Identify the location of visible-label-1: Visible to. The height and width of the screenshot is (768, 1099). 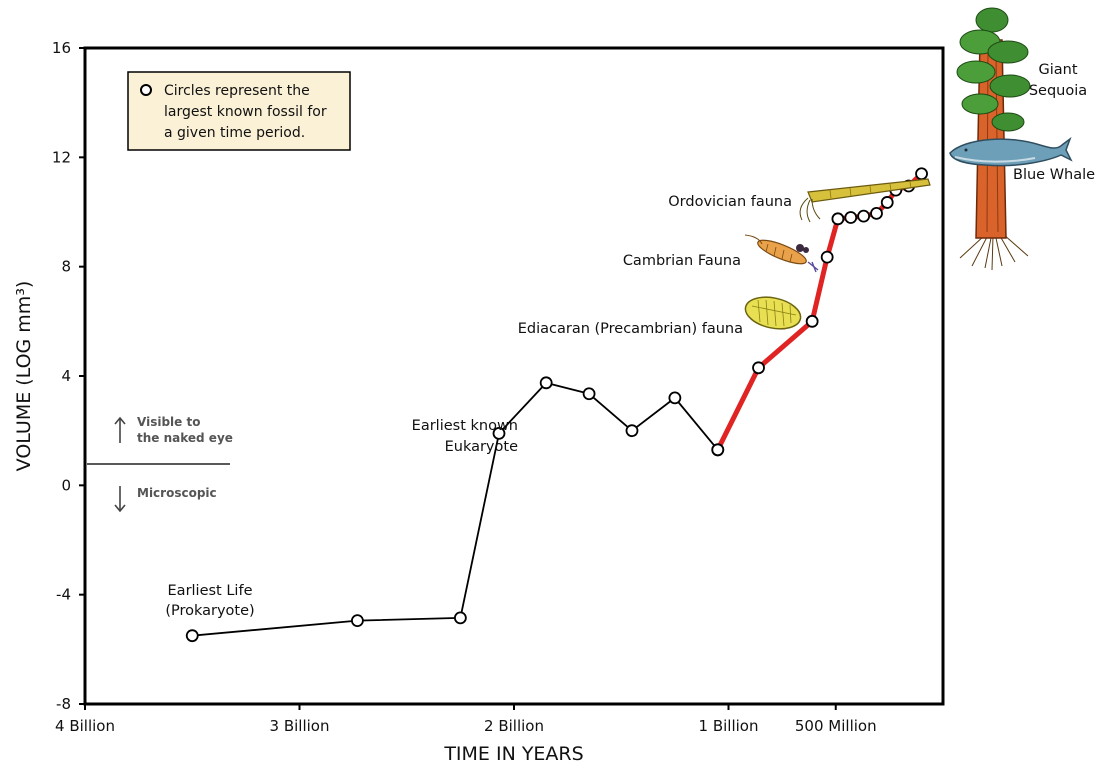
(168, 422).